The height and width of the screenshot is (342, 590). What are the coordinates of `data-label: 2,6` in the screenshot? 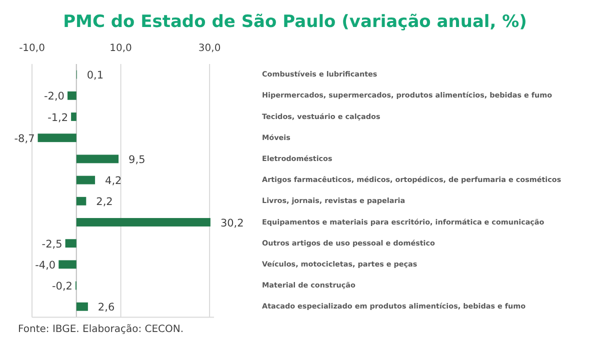 It's located at (106, 308).